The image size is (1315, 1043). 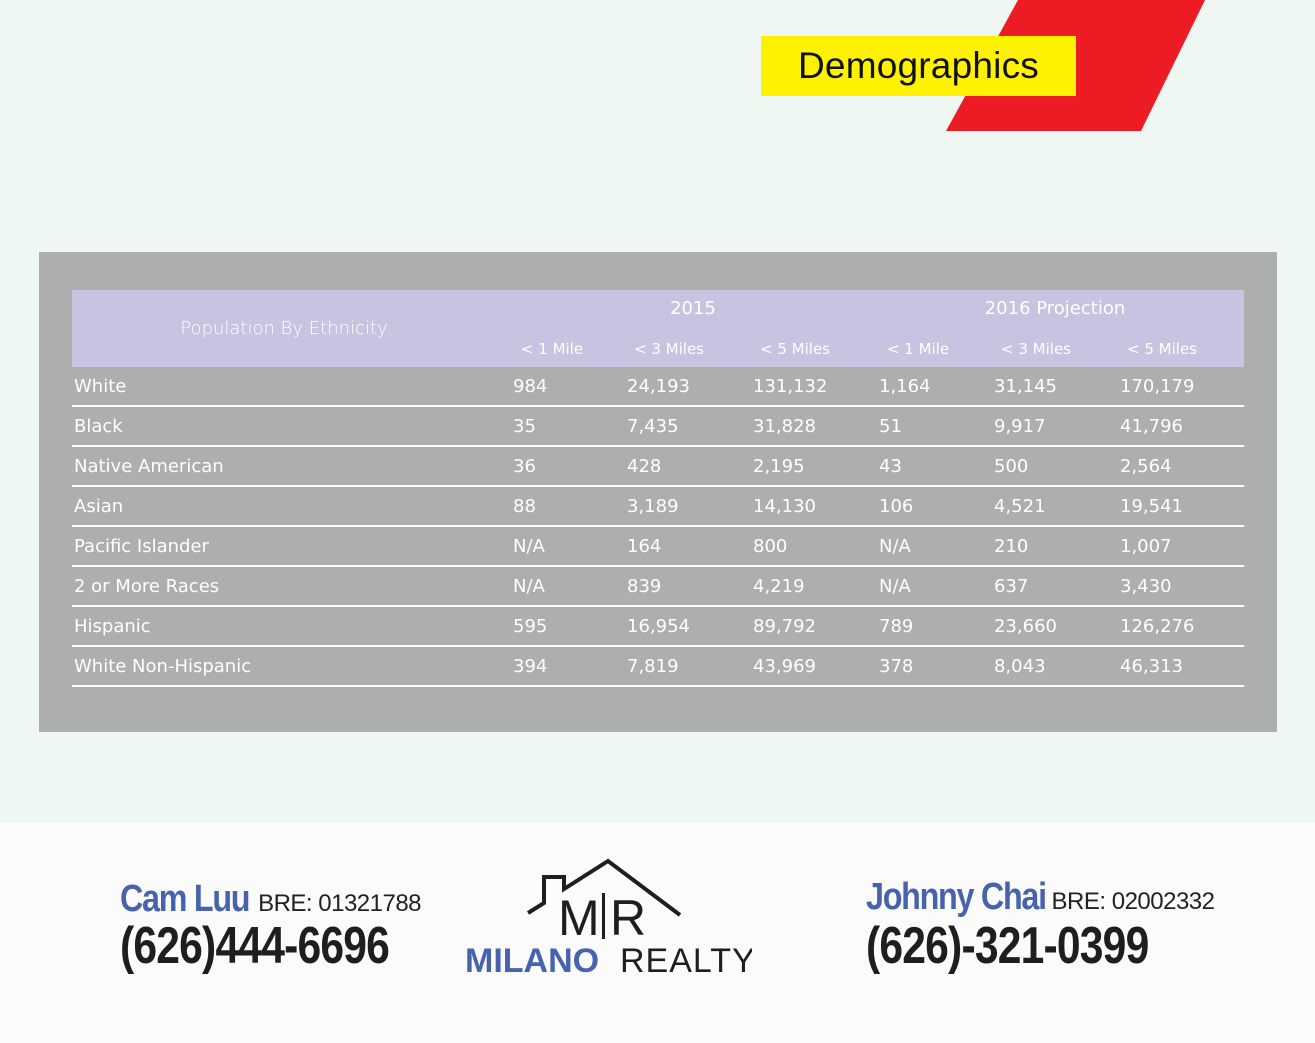 I want to click on agent-right-phone-line: (626)-321-0399, so click(x=1040, y=946).